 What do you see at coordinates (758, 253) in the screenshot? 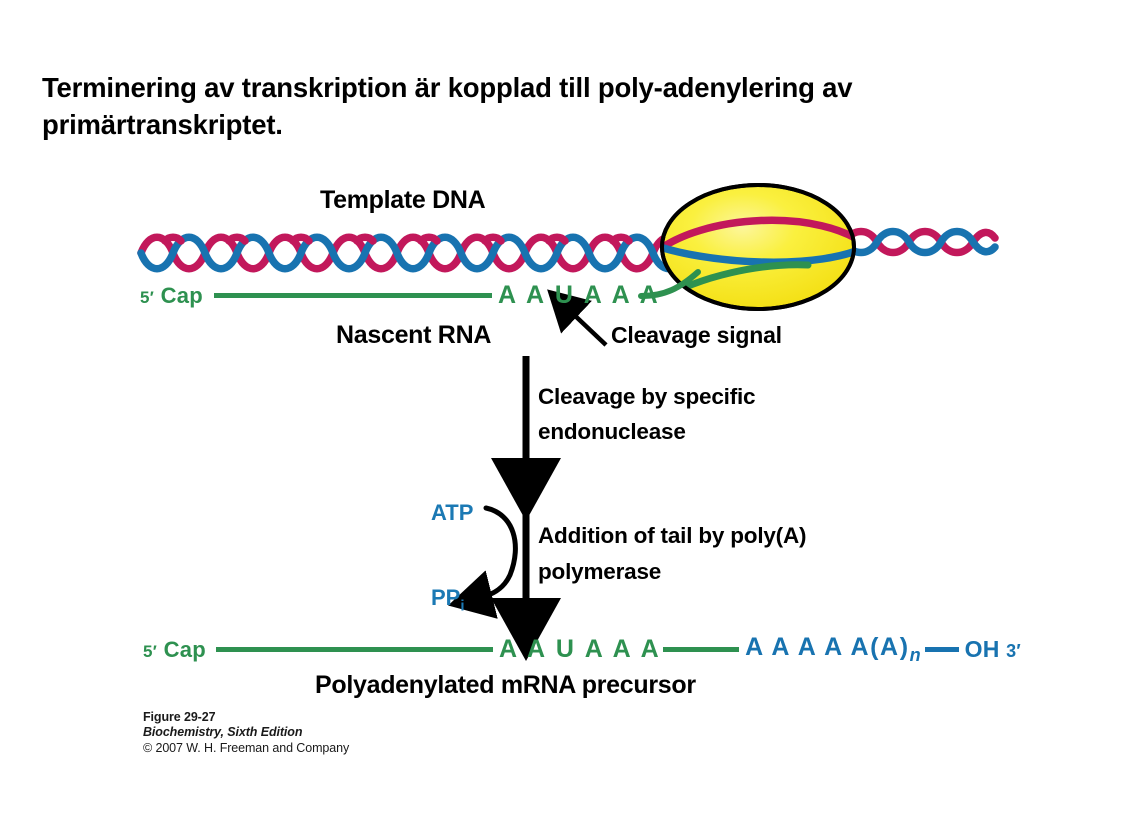
I see `dna-strand-blue-through` at bounding box center [758, 253].